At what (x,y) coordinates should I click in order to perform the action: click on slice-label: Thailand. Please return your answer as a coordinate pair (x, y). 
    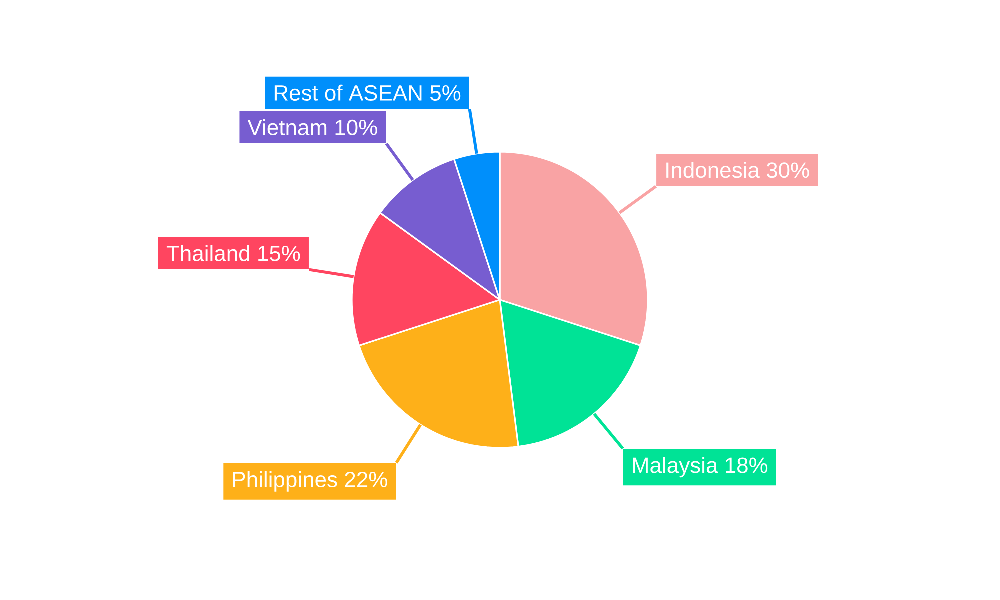
    Looking at the image, I should click on (208, 253).